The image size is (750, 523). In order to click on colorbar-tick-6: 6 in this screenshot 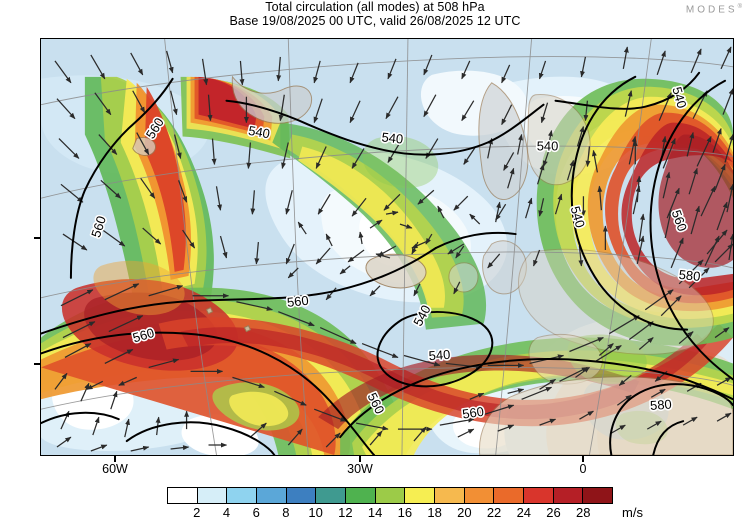, I will do `click(256, 512)`.